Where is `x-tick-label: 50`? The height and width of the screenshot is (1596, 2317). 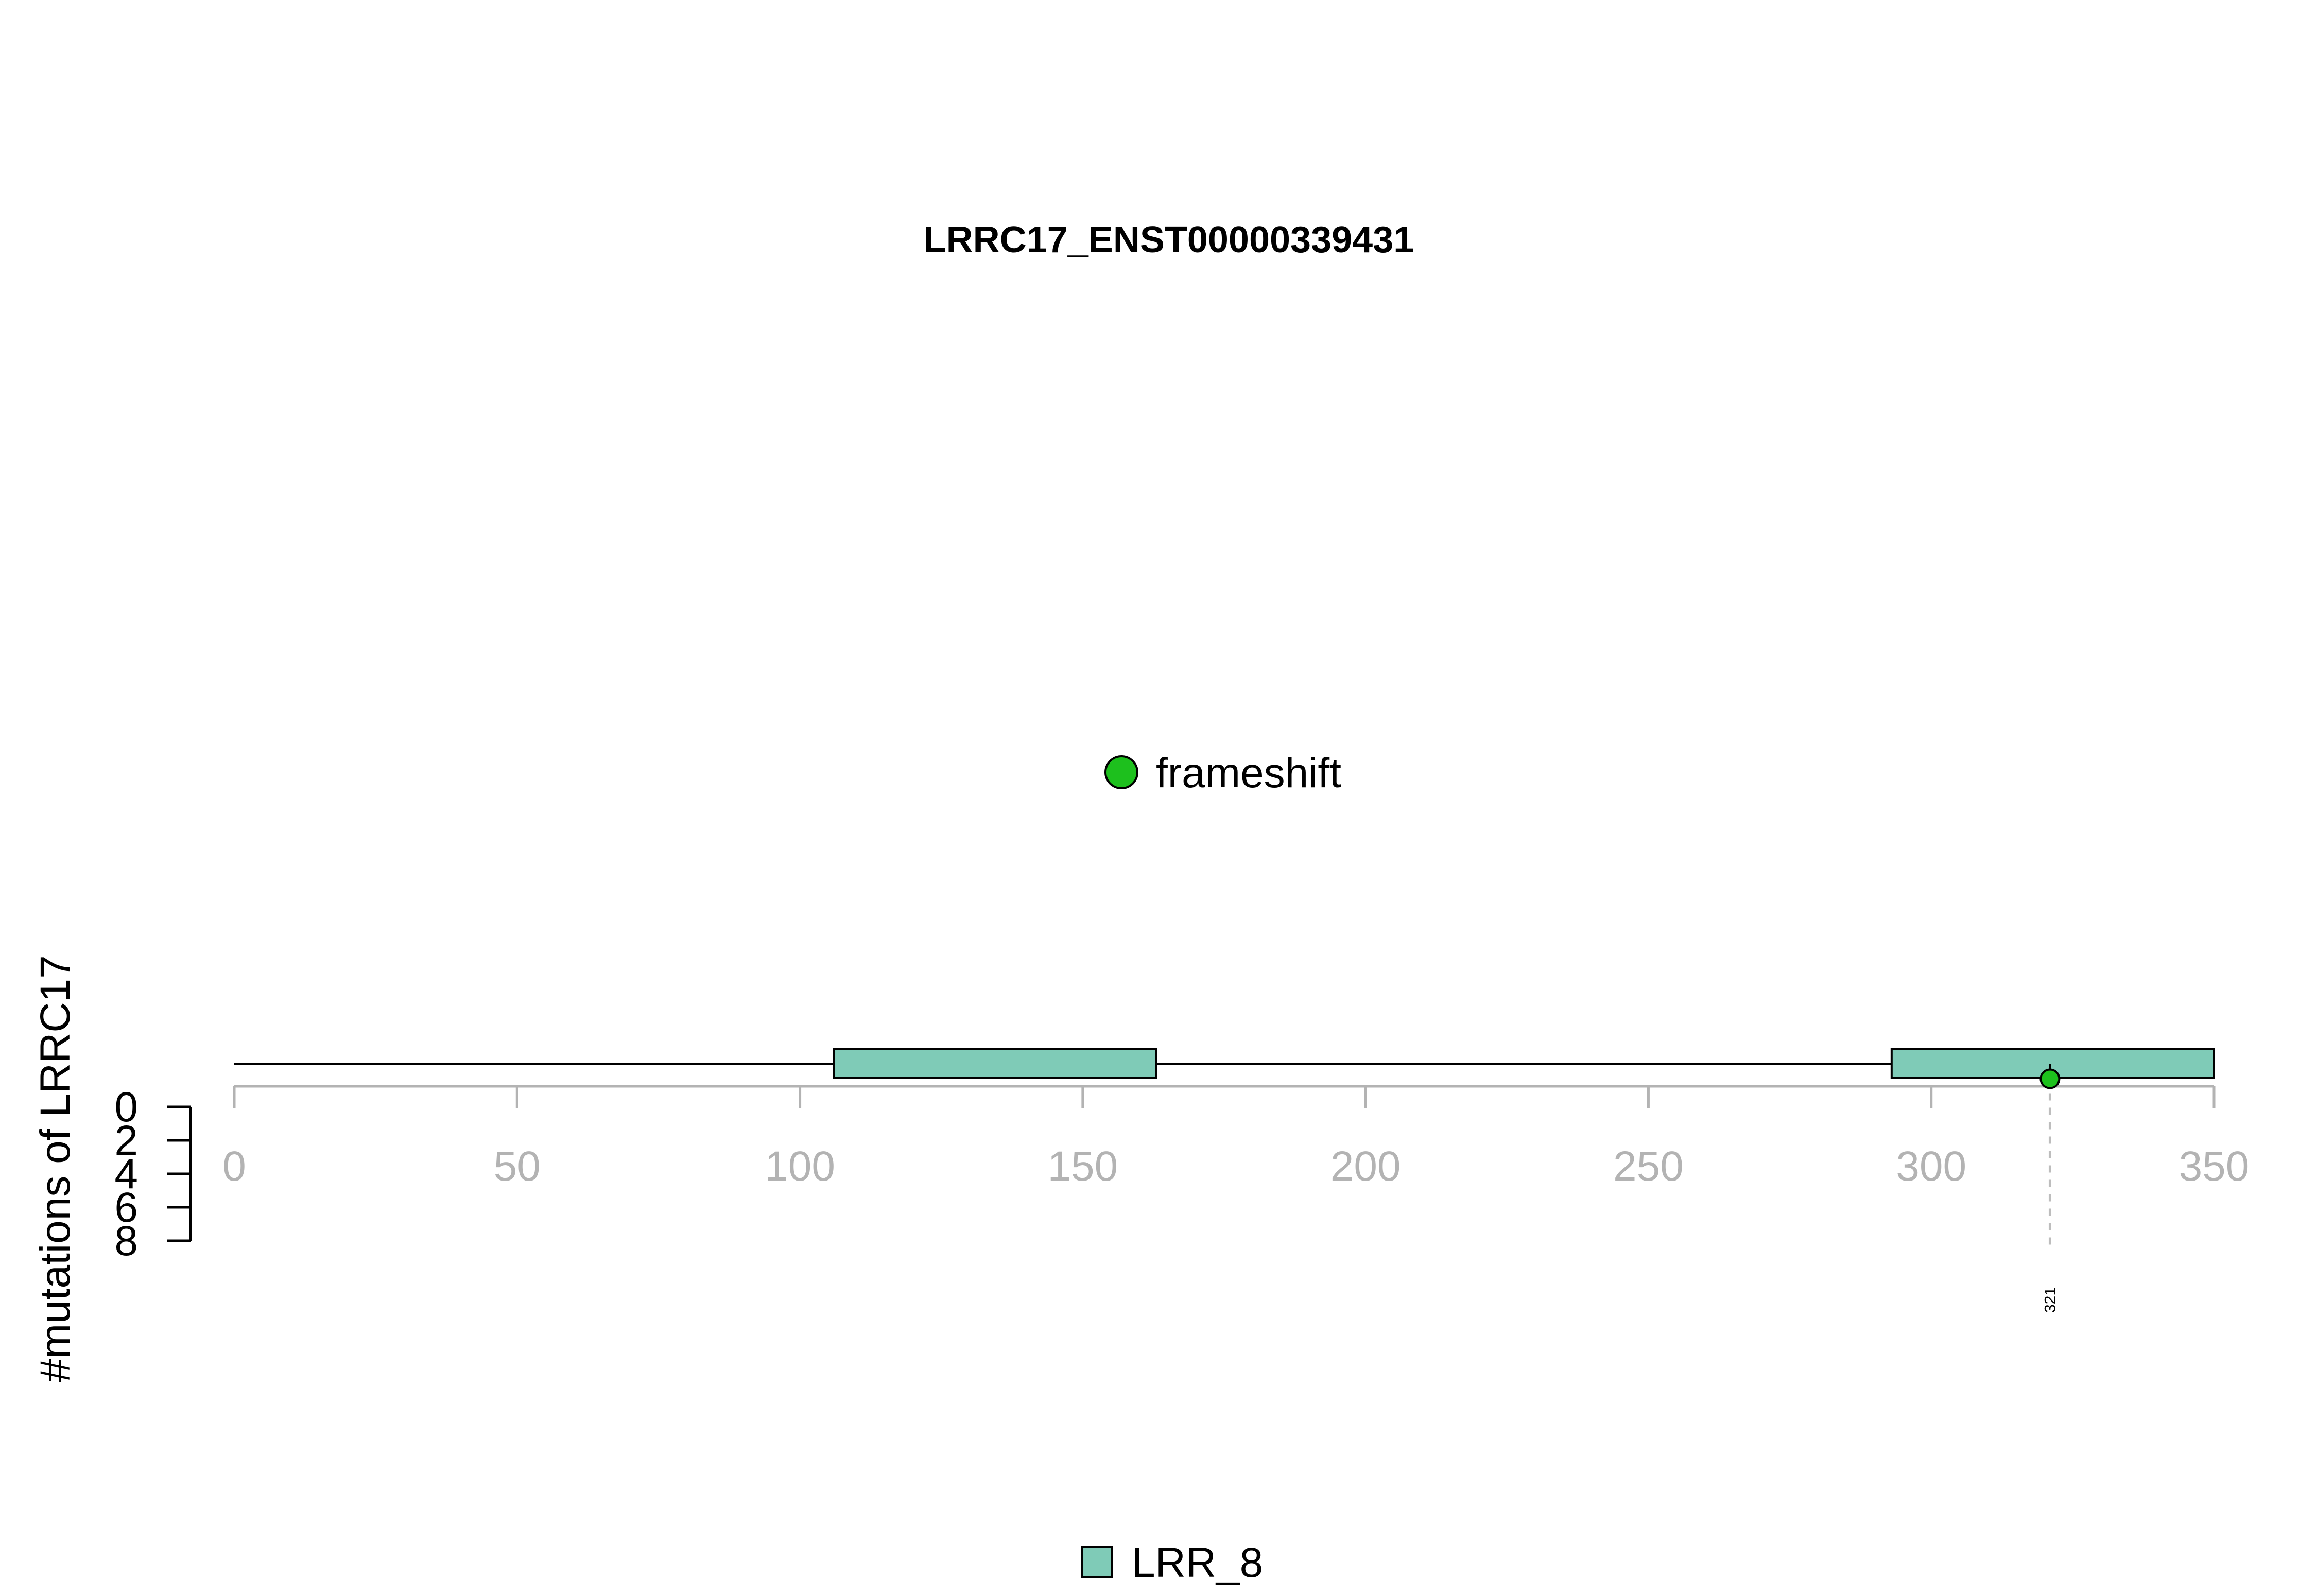
x-tick-label: 50 is located at coordinates (517, 1166).